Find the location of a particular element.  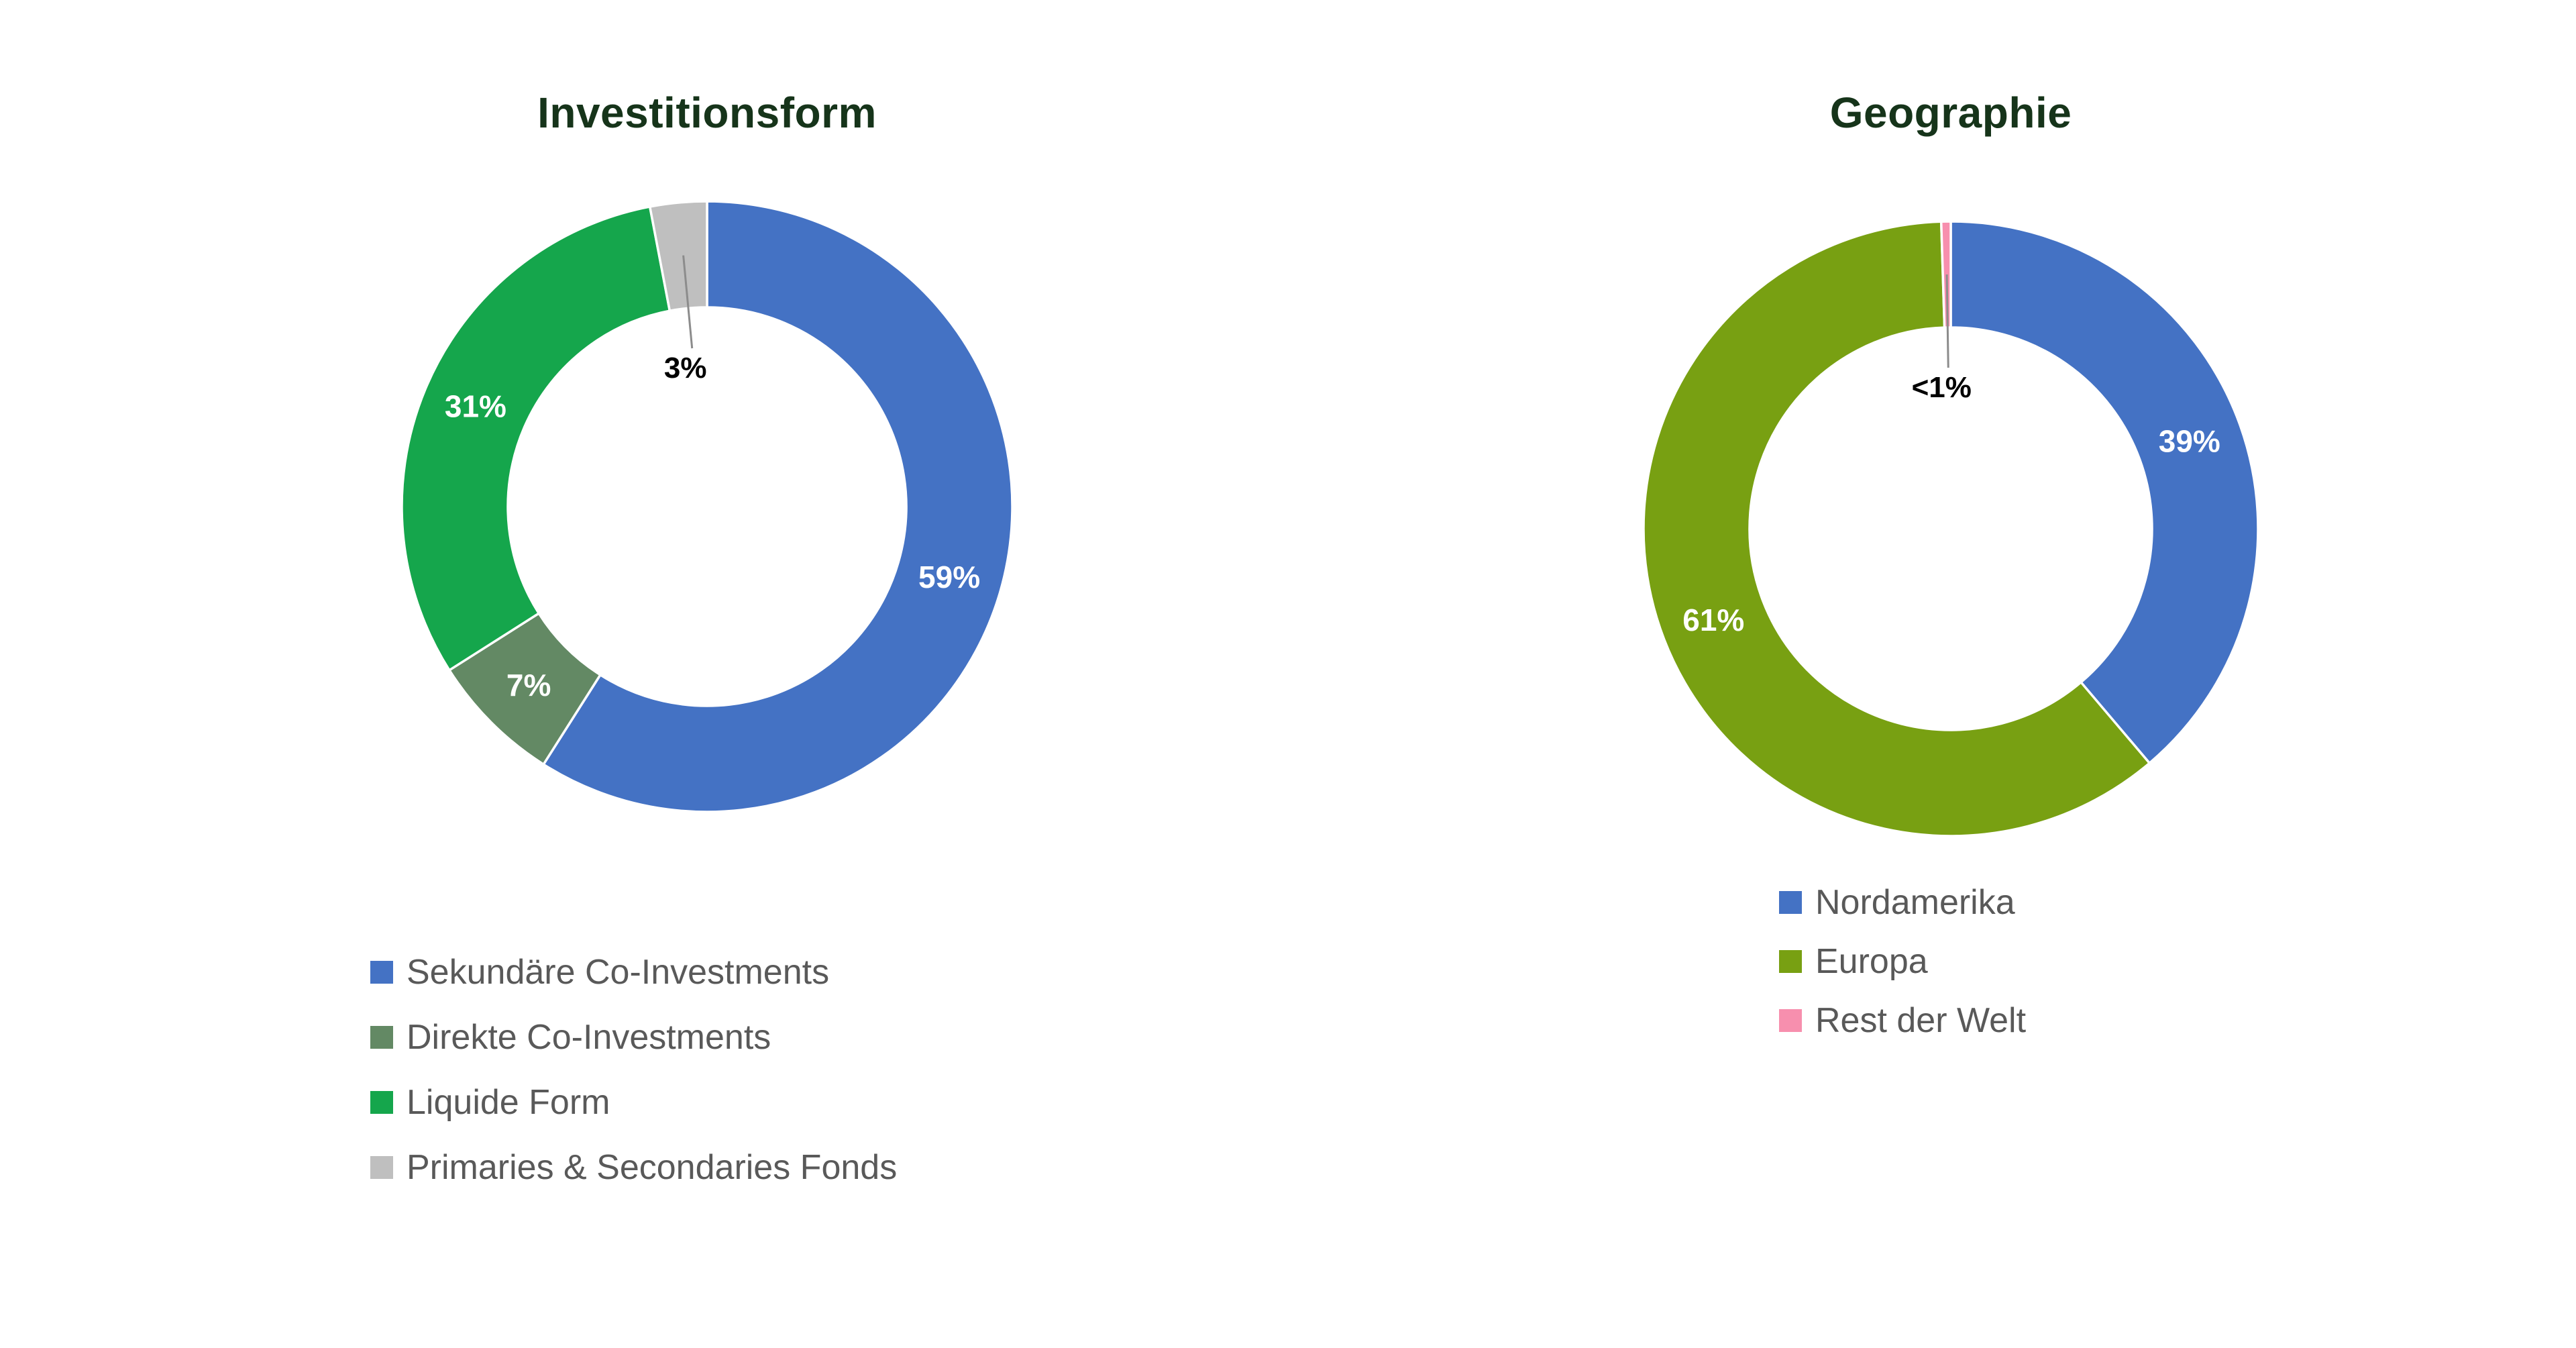

segment-value-label: 61% is located at coordinates (1713, 620).